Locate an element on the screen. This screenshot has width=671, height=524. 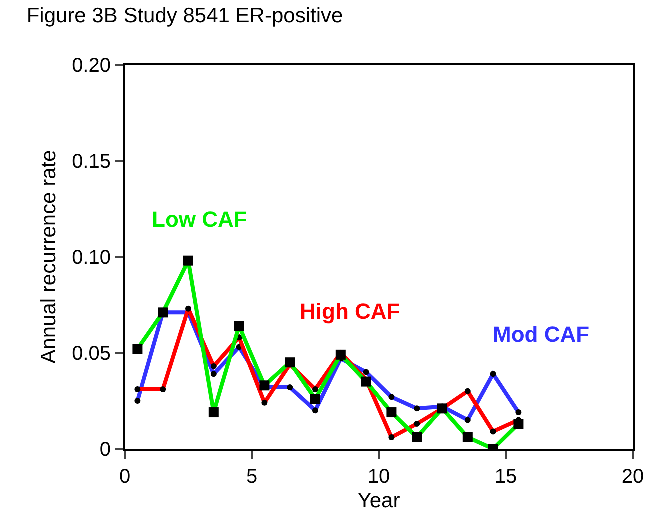
x-tick-label: 5 is located at coordinates (252, 477).